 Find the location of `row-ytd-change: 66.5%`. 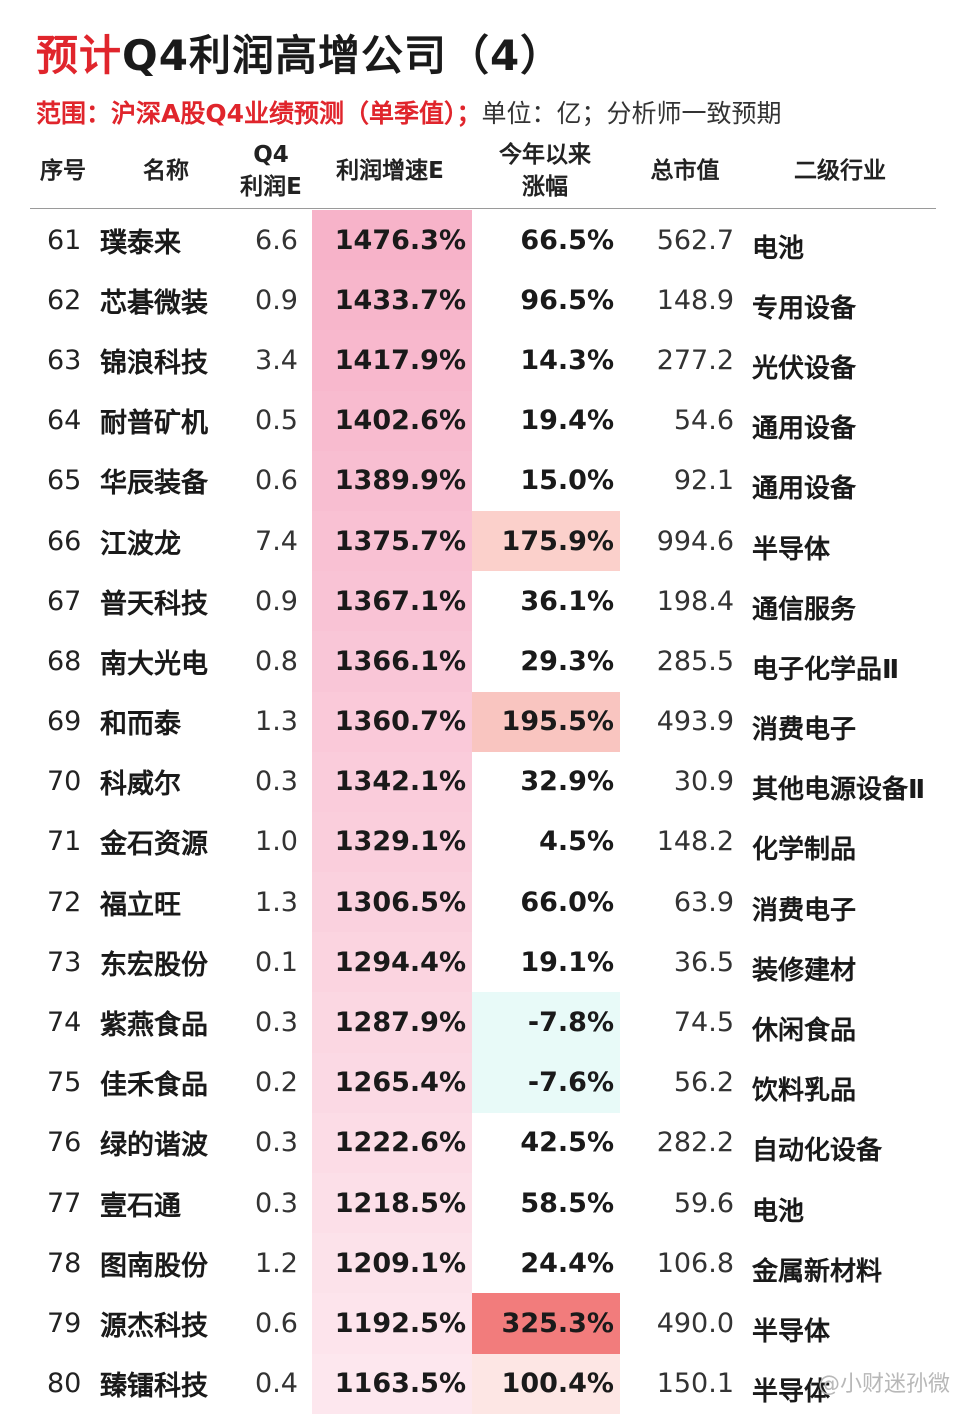

row-ytd-change: 66.5% is located at coordinates (567, 240).